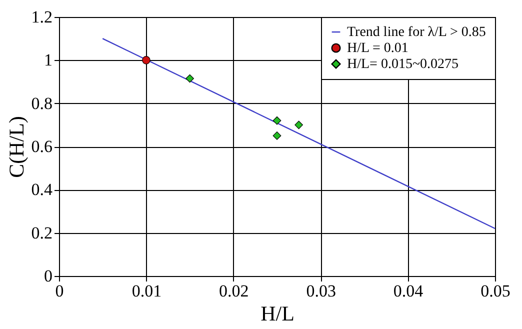 Image resolution: width=522 pixels, height=329 pixels. What do you see at coordinates (41, 146) in the screenshot?
I see `y-tick-label: 0.6` at bounding box center [41, 146].